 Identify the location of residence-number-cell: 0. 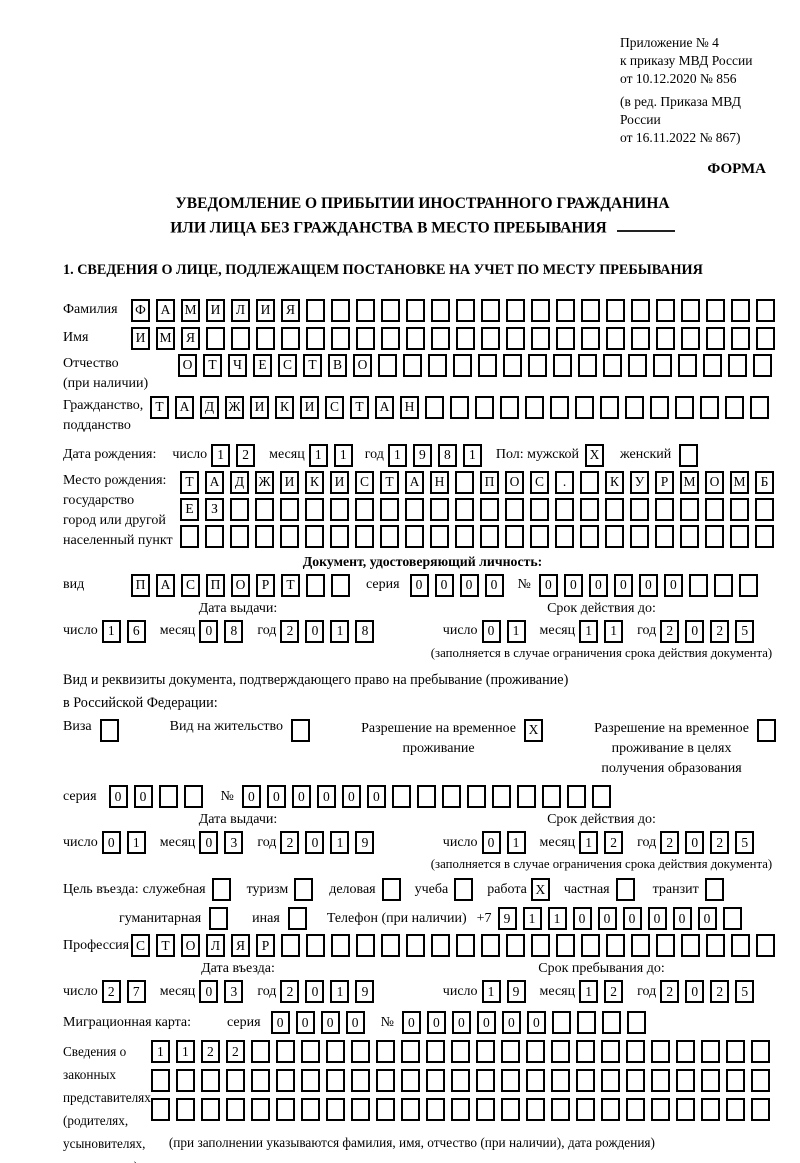
(251, 797).